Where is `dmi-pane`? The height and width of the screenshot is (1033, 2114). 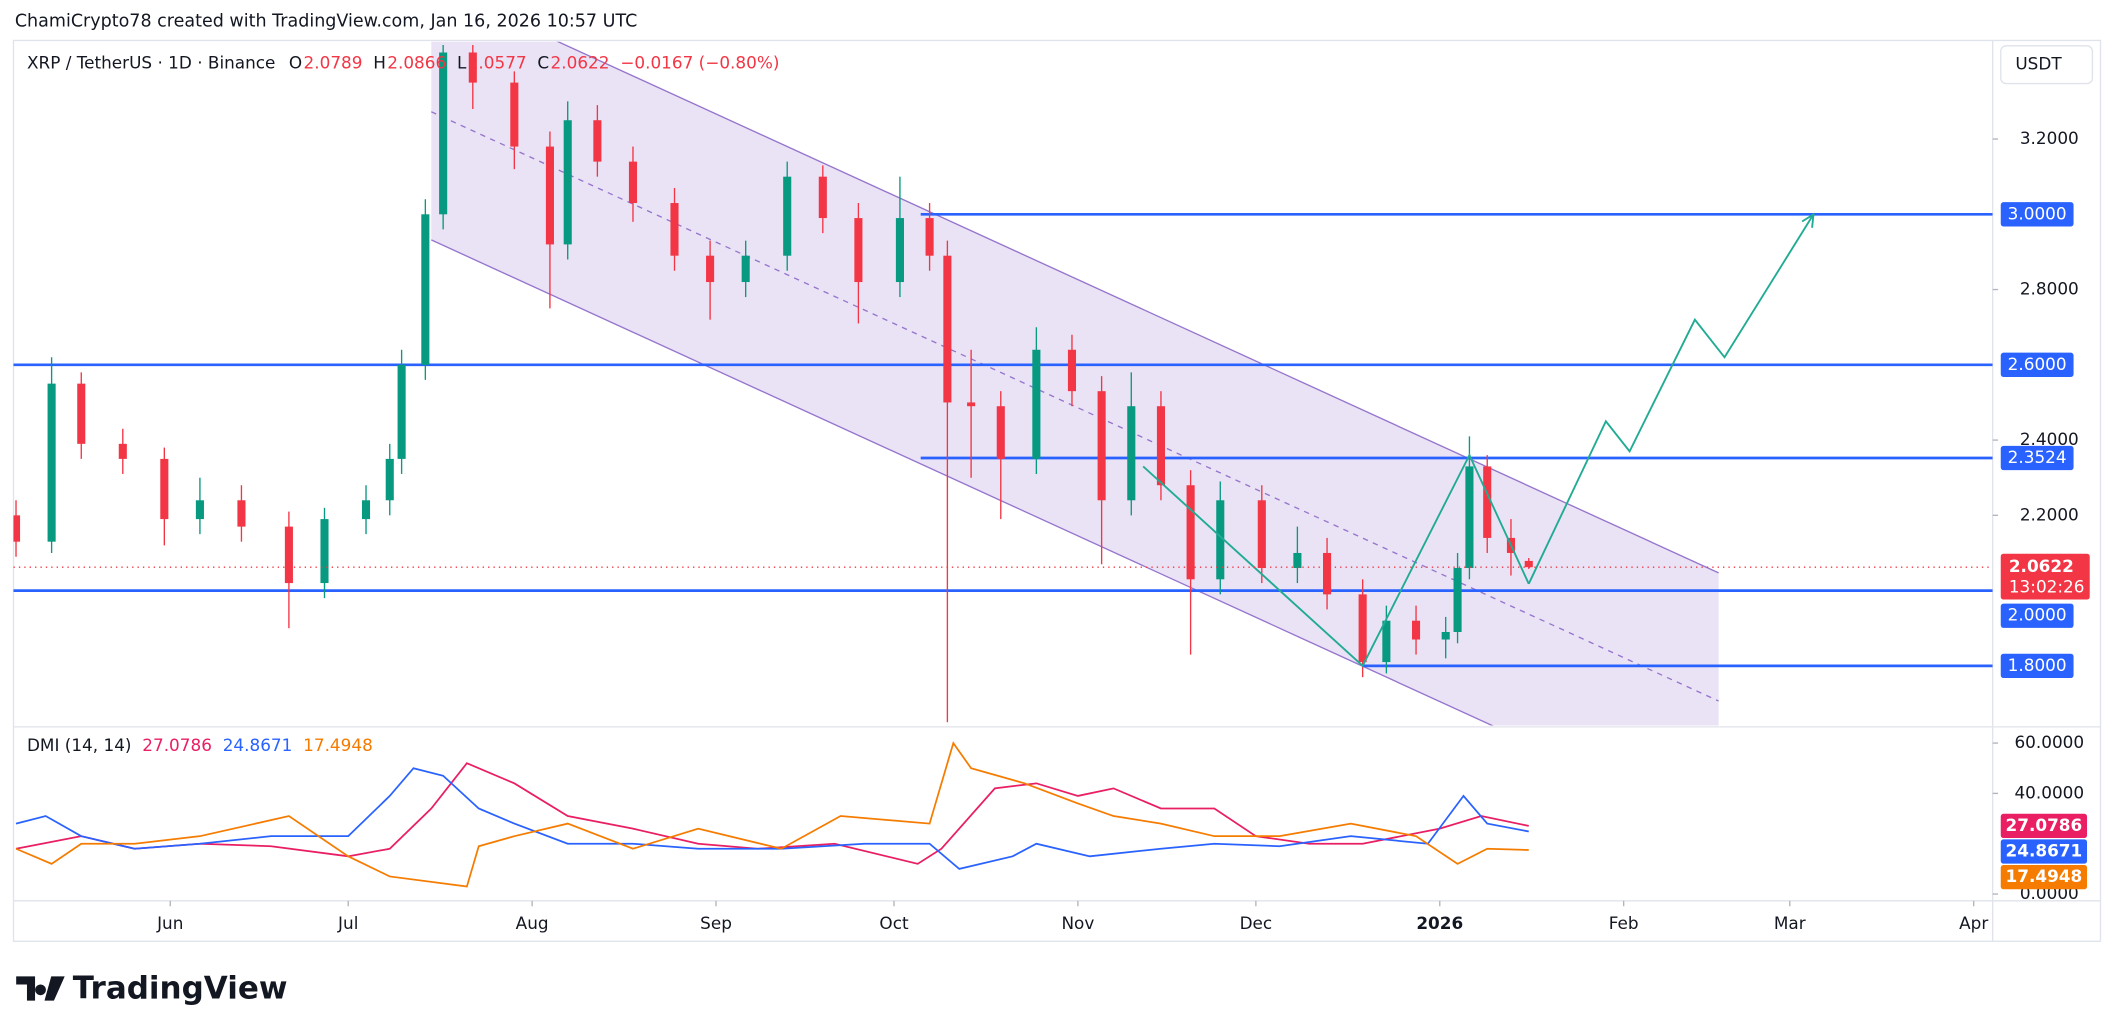
dmi-pane is located at coordinates (772, 814).